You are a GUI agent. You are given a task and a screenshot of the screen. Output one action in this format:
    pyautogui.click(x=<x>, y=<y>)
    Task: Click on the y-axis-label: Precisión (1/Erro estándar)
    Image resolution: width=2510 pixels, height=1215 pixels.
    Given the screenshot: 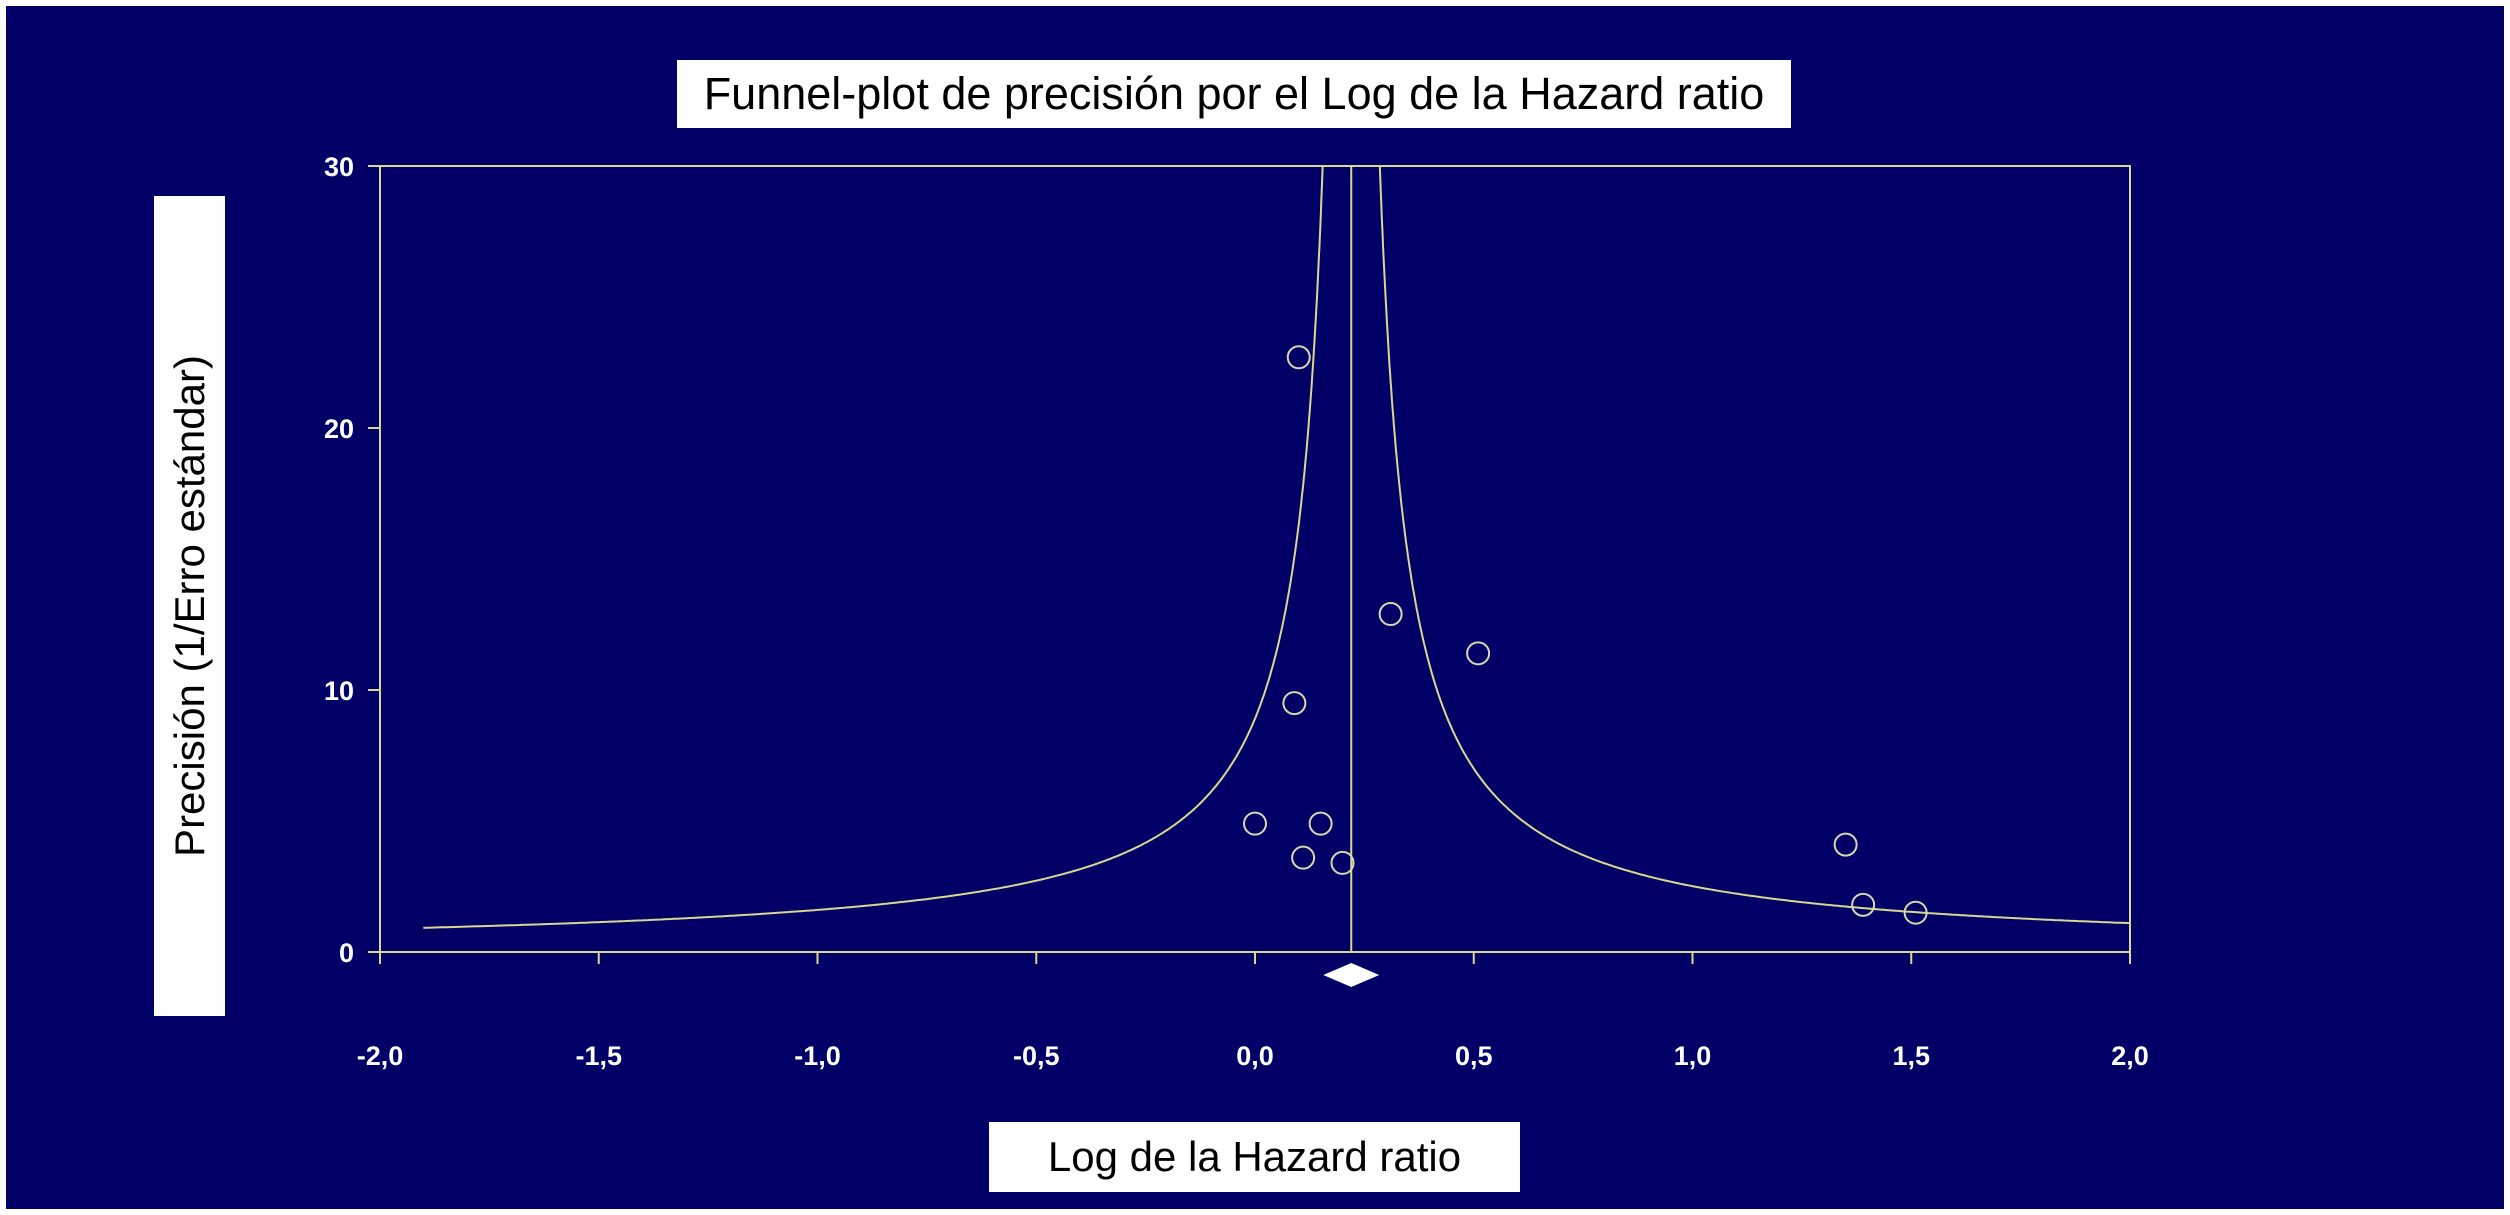 What is the action you would take?
    pyautogui.click(x=189, y=606)
    